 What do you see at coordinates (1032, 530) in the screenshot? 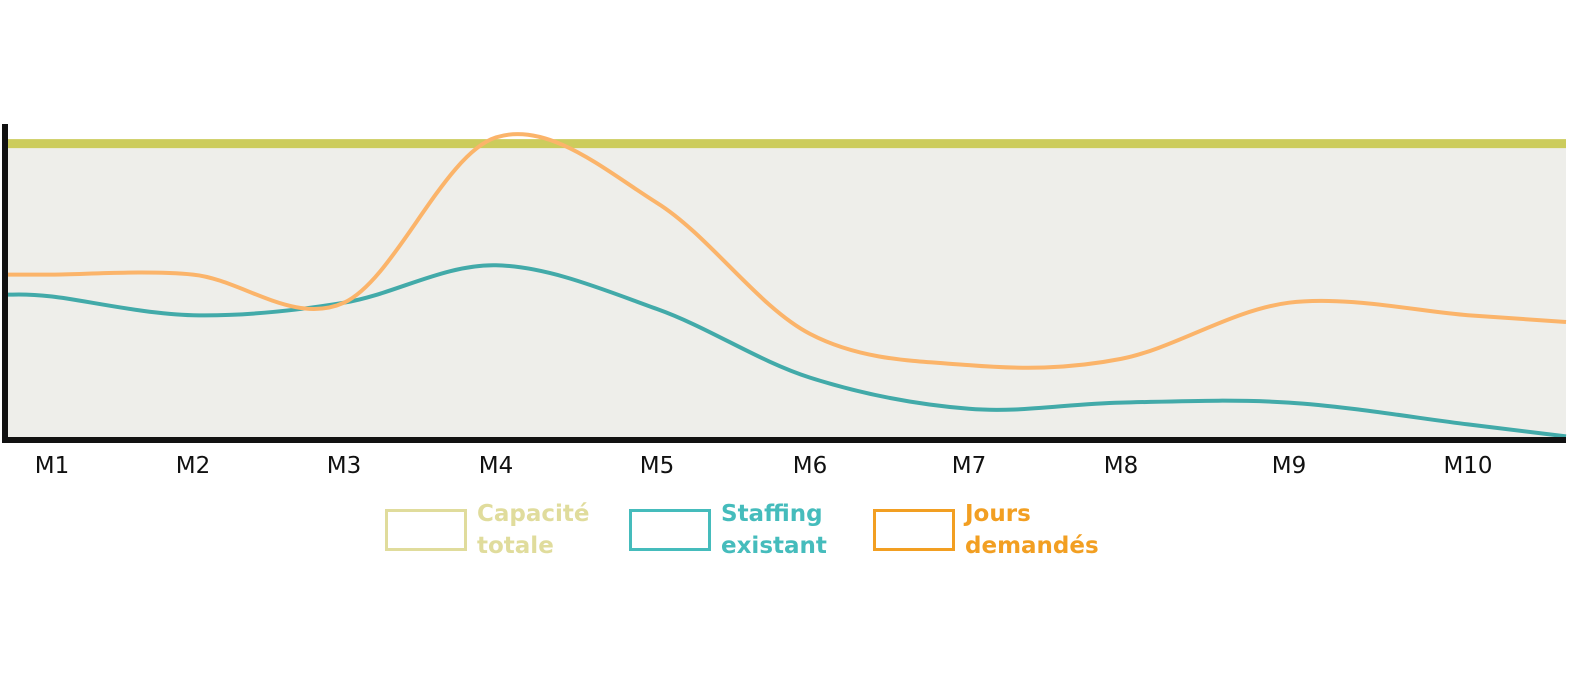
I see `legend-label-jours: Jours demandés` at bounding box center [1032, 530].